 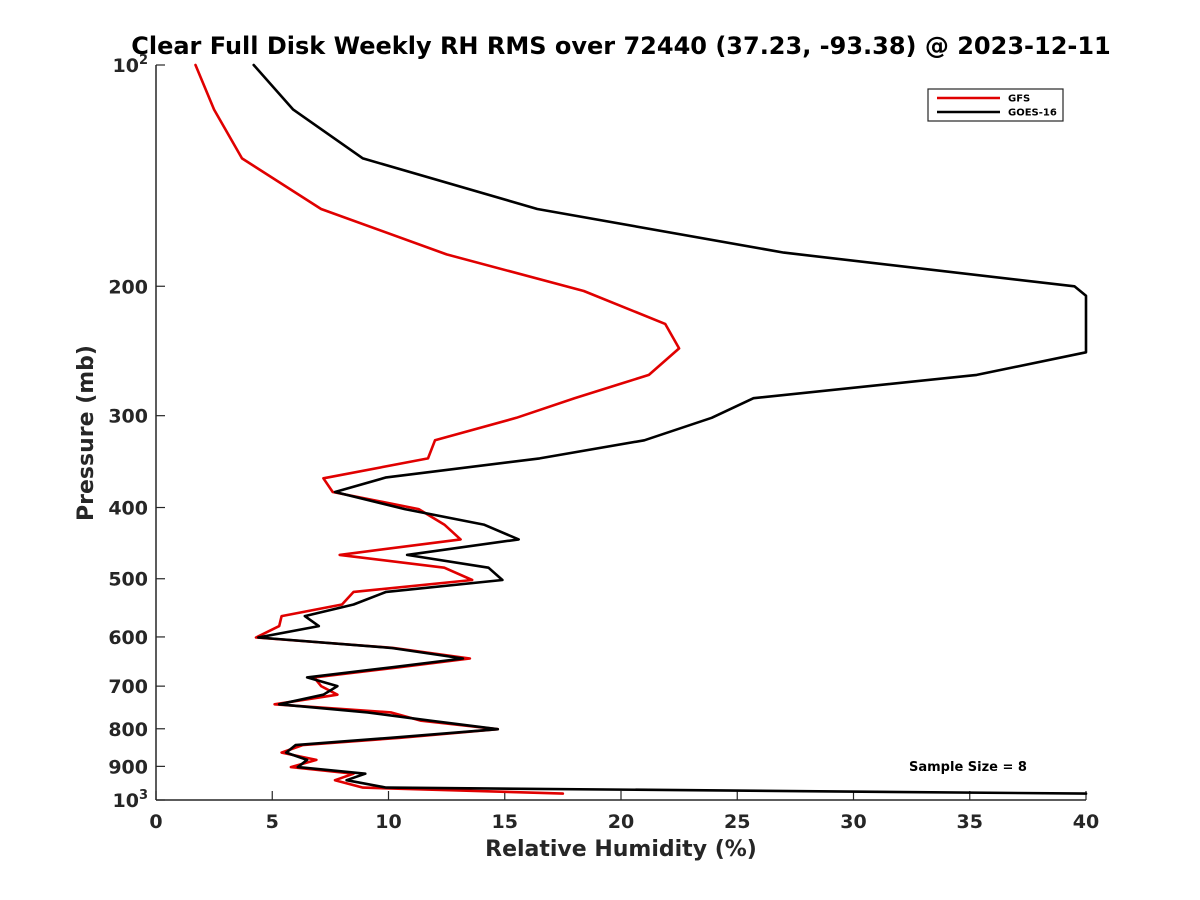 I want to click on legend: GFS GOES-16, so click(x=995, y=105).